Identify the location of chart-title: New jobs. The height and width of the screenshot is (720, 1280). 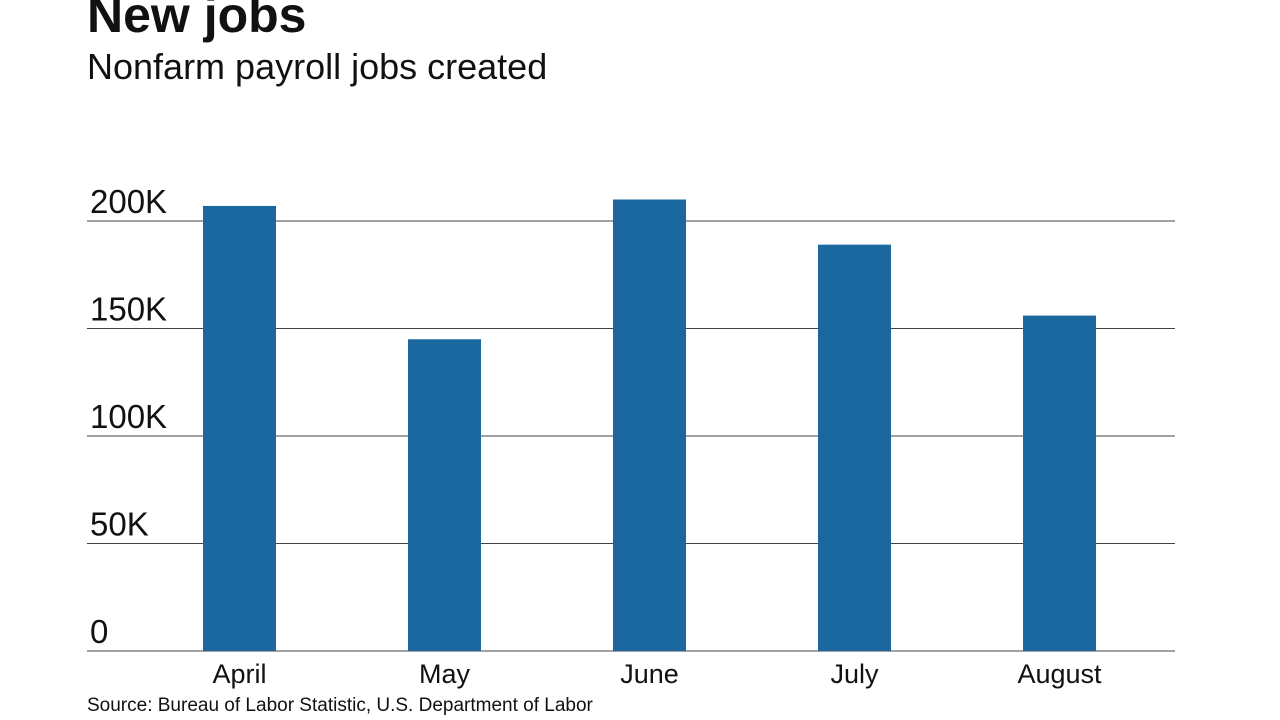
(196, 21).